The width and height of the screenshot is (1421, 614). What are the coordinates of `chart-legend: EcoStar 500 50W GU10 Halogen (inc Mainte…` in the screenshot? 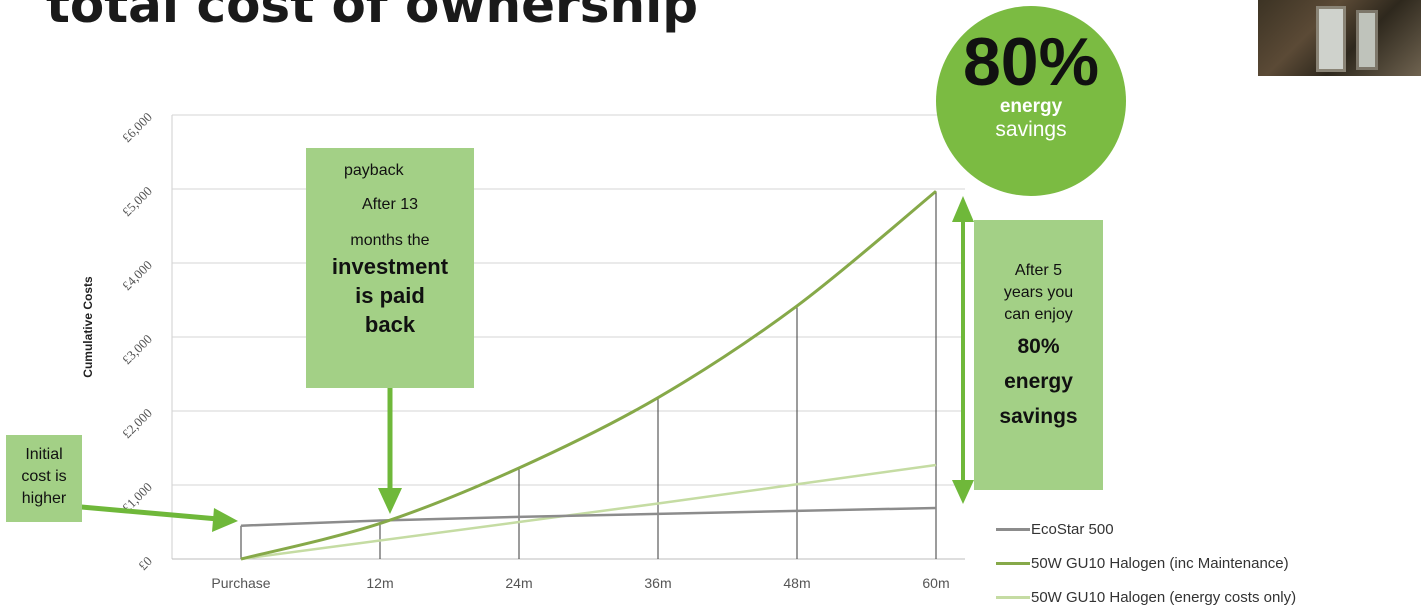 It's located at (1146, 563).